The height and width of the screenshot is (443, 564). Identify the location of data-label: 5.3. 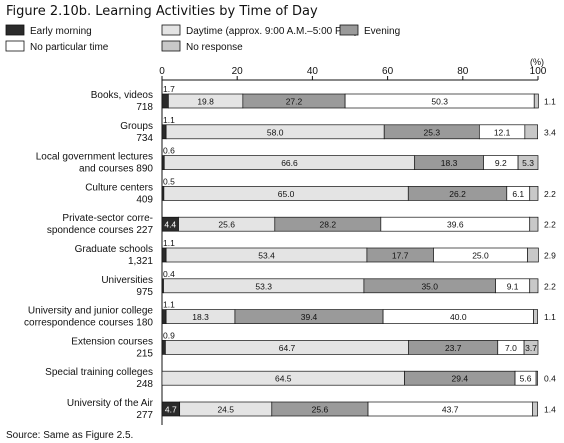
(528, 163).